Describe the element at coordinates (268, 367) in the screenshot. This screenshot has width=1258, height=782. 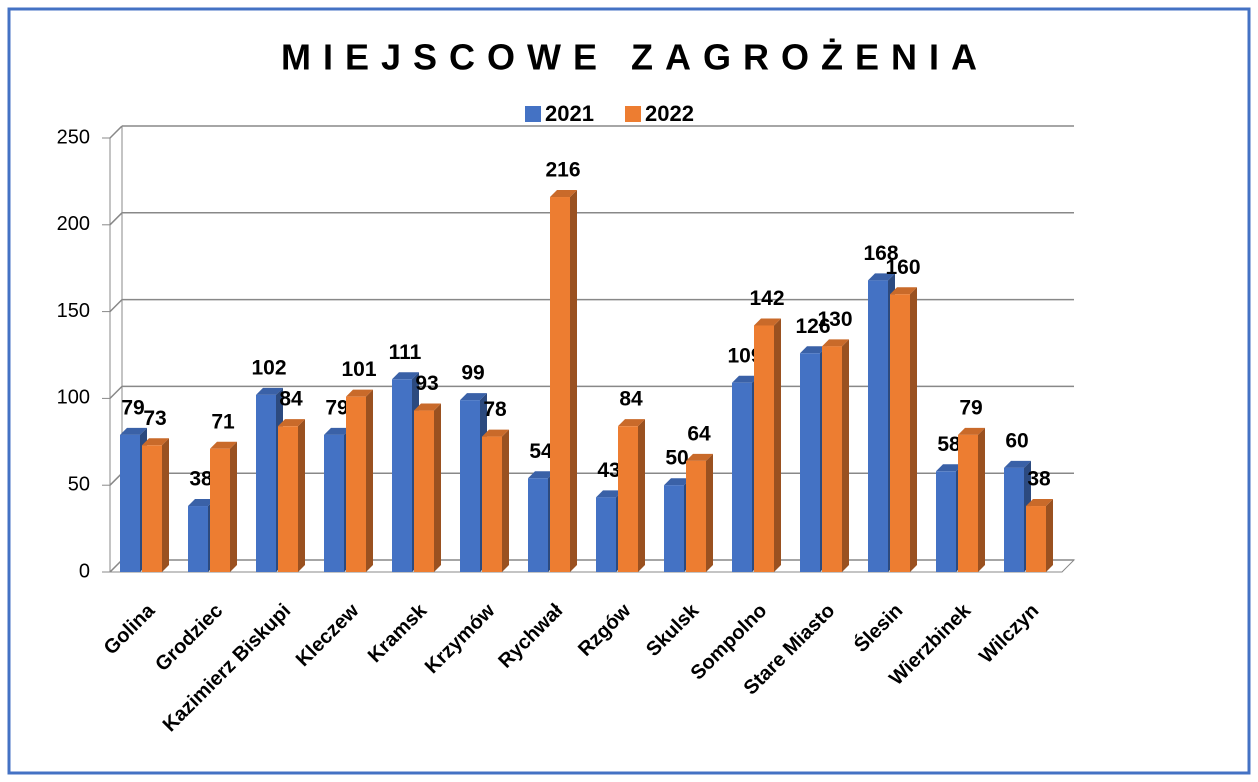
I see `value-label: 102` at that location.